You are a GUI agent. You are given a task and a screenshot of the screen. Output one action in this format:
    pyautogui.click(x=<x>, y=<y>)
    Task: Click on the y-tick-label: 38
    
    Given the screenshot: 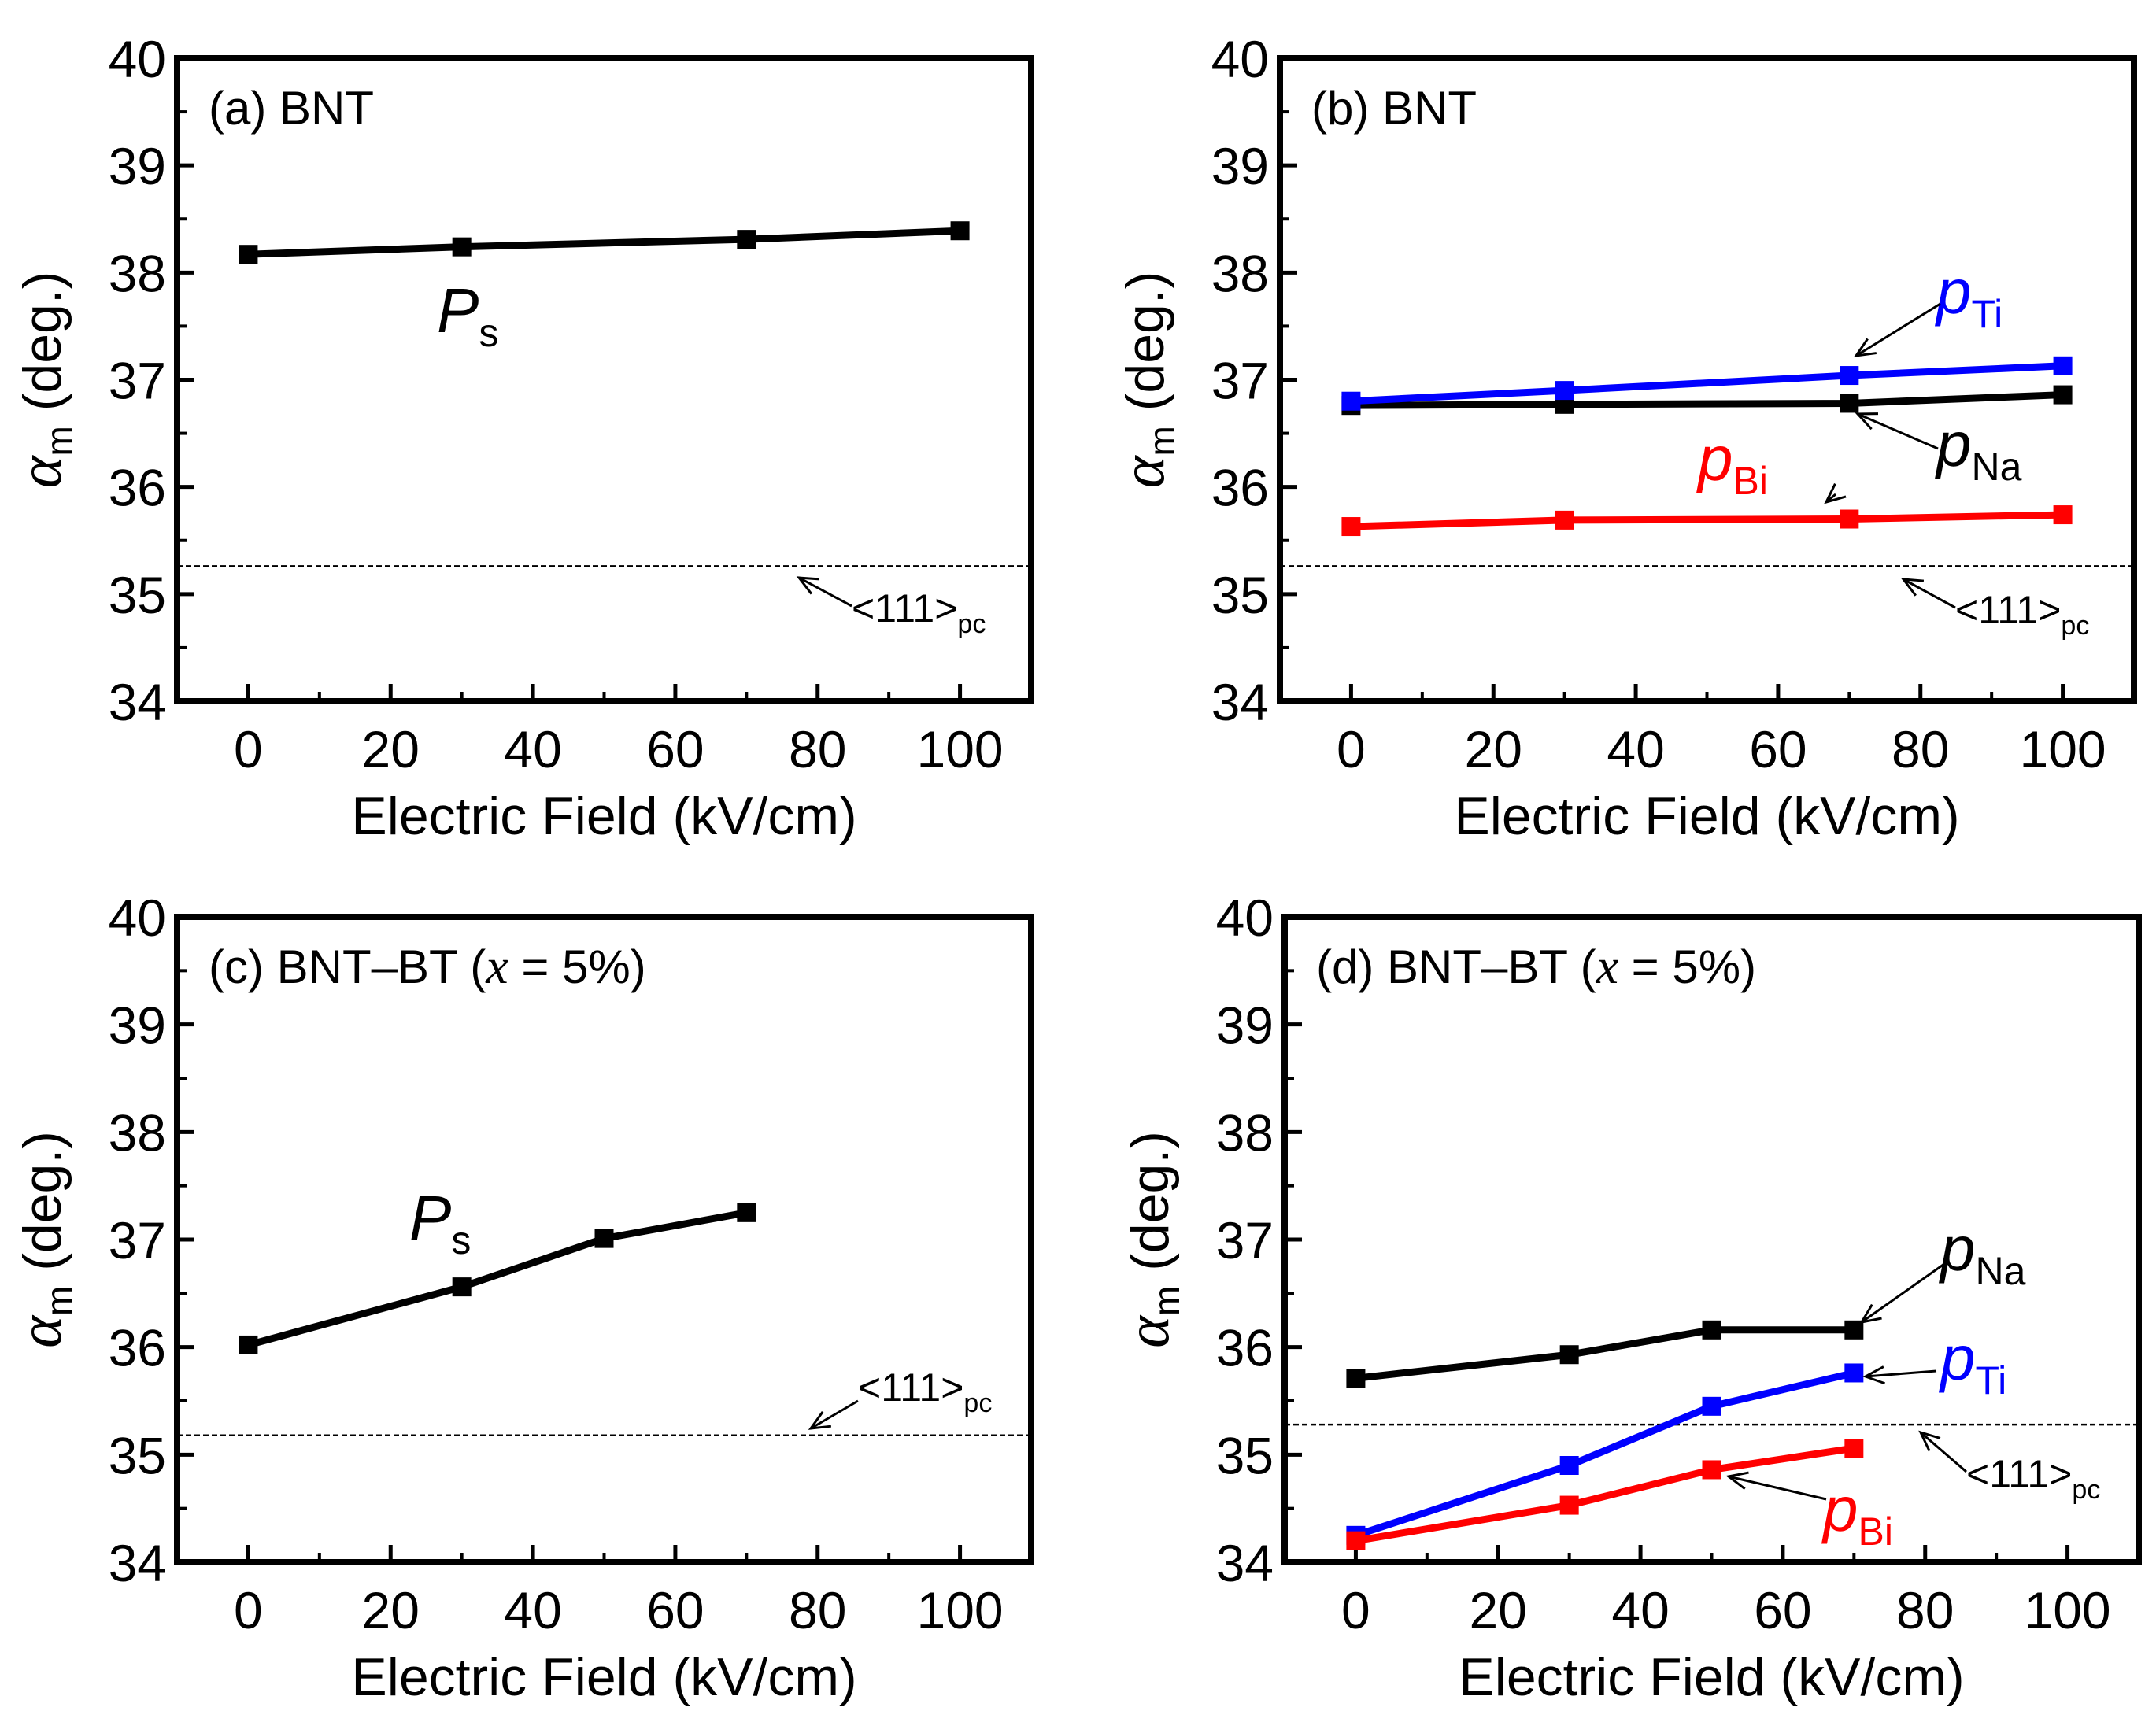 What is the action you would take?
    pyautogui.click(x=138, y=273)
    